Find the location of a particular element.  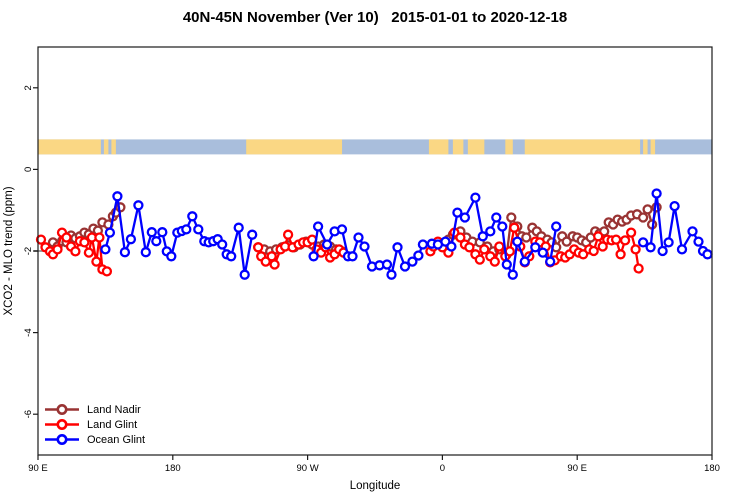

x-axis-title: Longitude is located at coordinates (375, 486).